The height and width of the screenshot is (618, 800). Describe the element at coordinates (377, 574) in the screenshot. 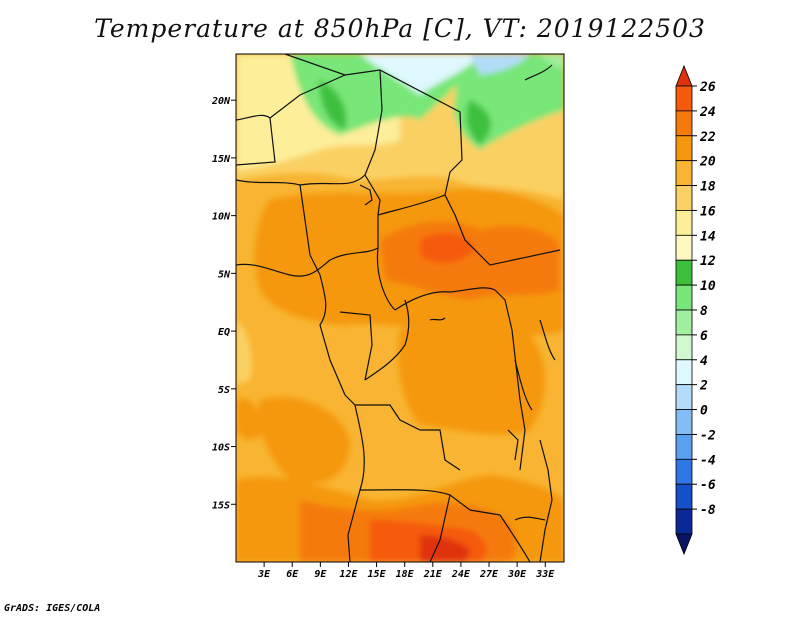

I see `lon-tick-label: 15E` at that location.